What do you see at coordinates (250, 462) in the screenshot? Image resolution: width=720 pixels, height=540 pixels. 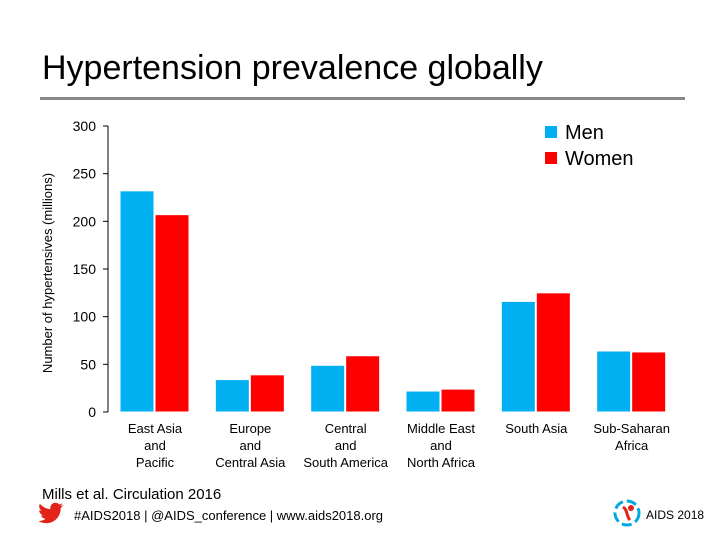 I see `x-category-label-1-2: Central Asia` at bounding box center [250, 462].